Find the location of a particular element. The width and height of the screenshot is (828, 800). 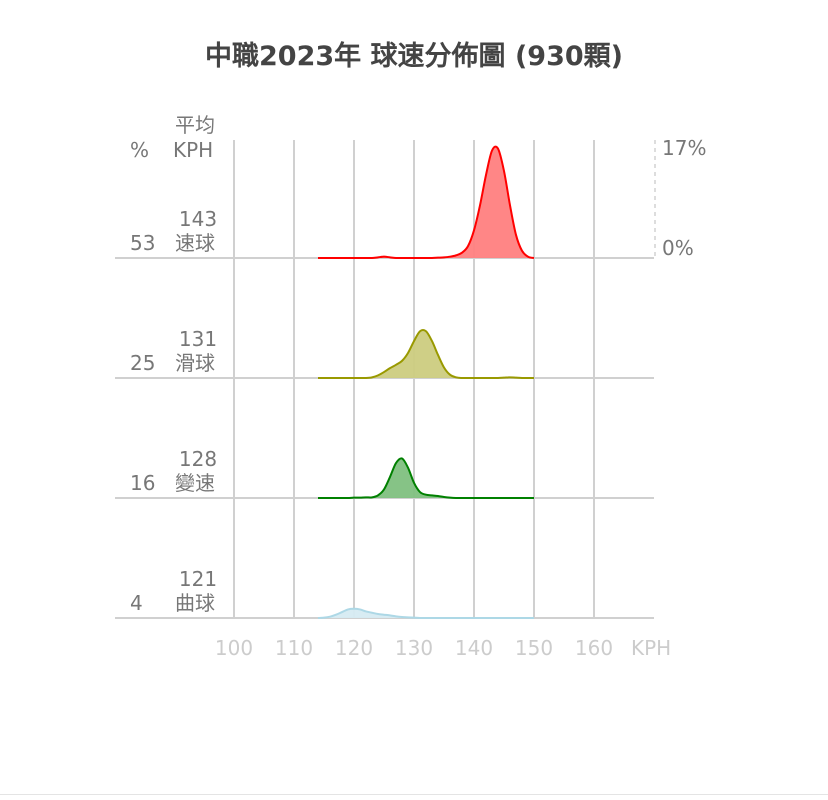

y-scale-max: 17% is located at coordinates (684, 148).